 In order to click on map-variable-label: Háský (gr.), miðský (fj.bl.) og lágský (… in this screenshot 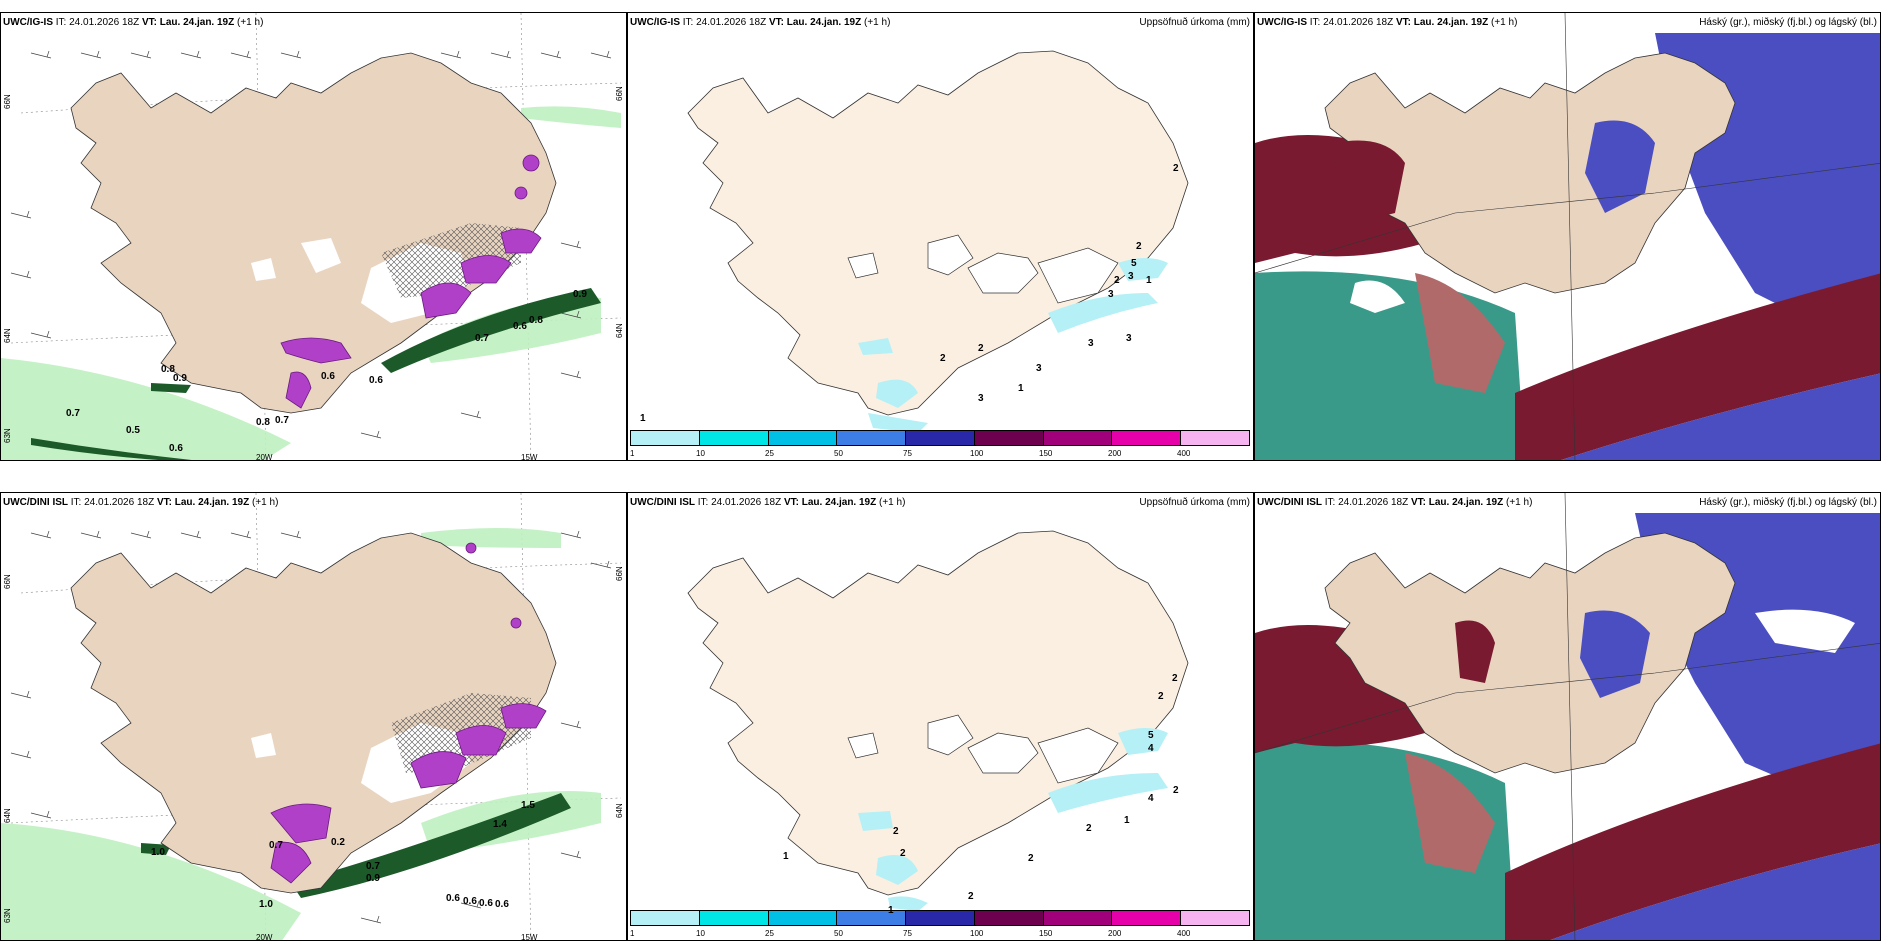, I will do `click(1788, 22)`.